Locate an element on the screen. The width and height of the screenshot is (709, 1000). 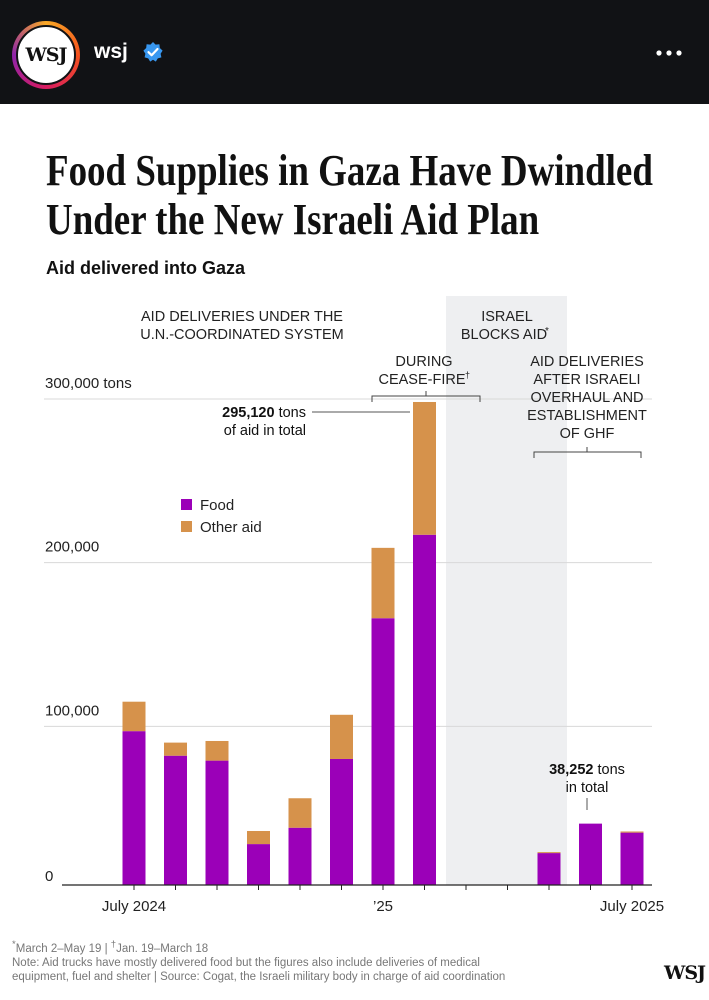
total-ghf-label: 38,252 tons is located at coordinates (587, 770).